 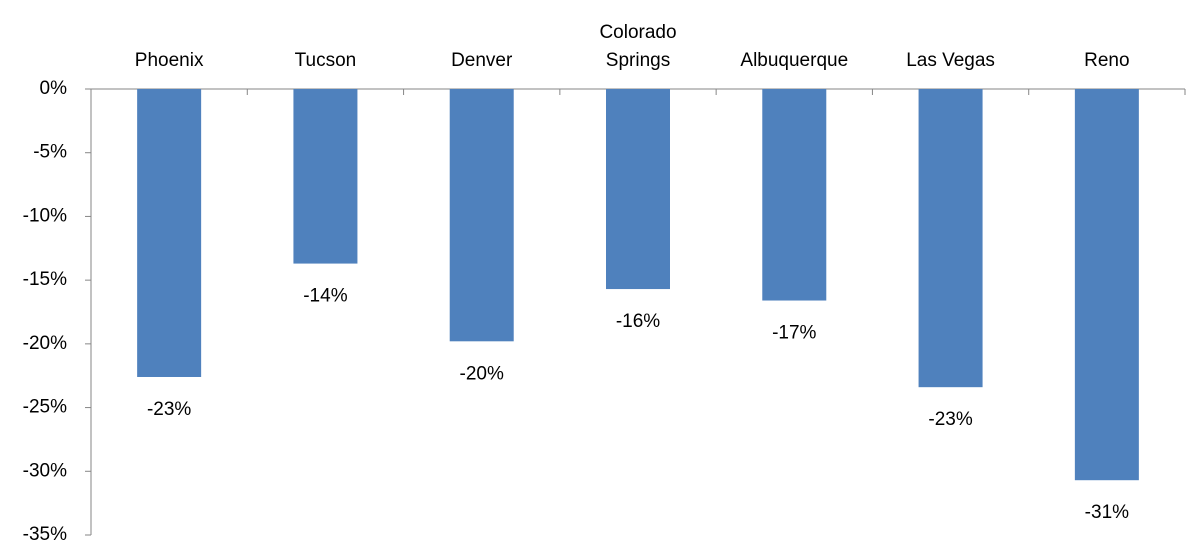 I want to click on x-tick-label: Las Vegas, so click(x=950, y=60).